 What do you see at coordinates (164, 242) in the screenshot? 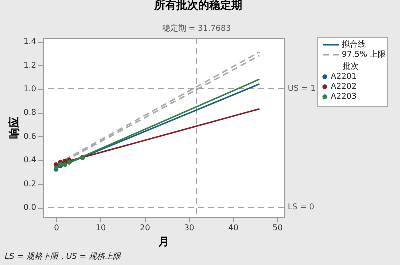
I see `x-axis-title: 月` at bounding box center [164, 242].